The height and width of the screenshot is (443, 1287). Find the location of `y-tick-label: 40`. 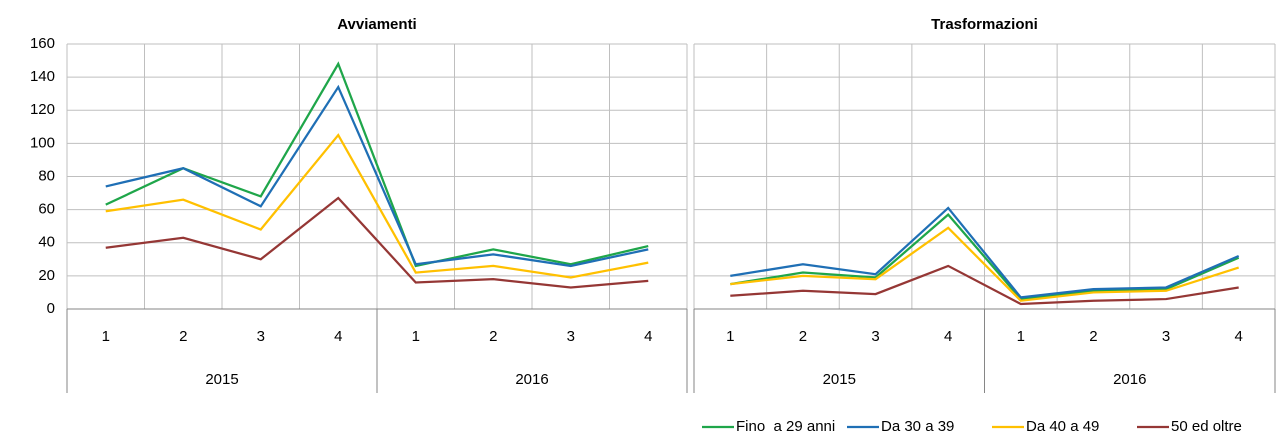

y-tick-label: 40 is located at coordinates (46, 242).